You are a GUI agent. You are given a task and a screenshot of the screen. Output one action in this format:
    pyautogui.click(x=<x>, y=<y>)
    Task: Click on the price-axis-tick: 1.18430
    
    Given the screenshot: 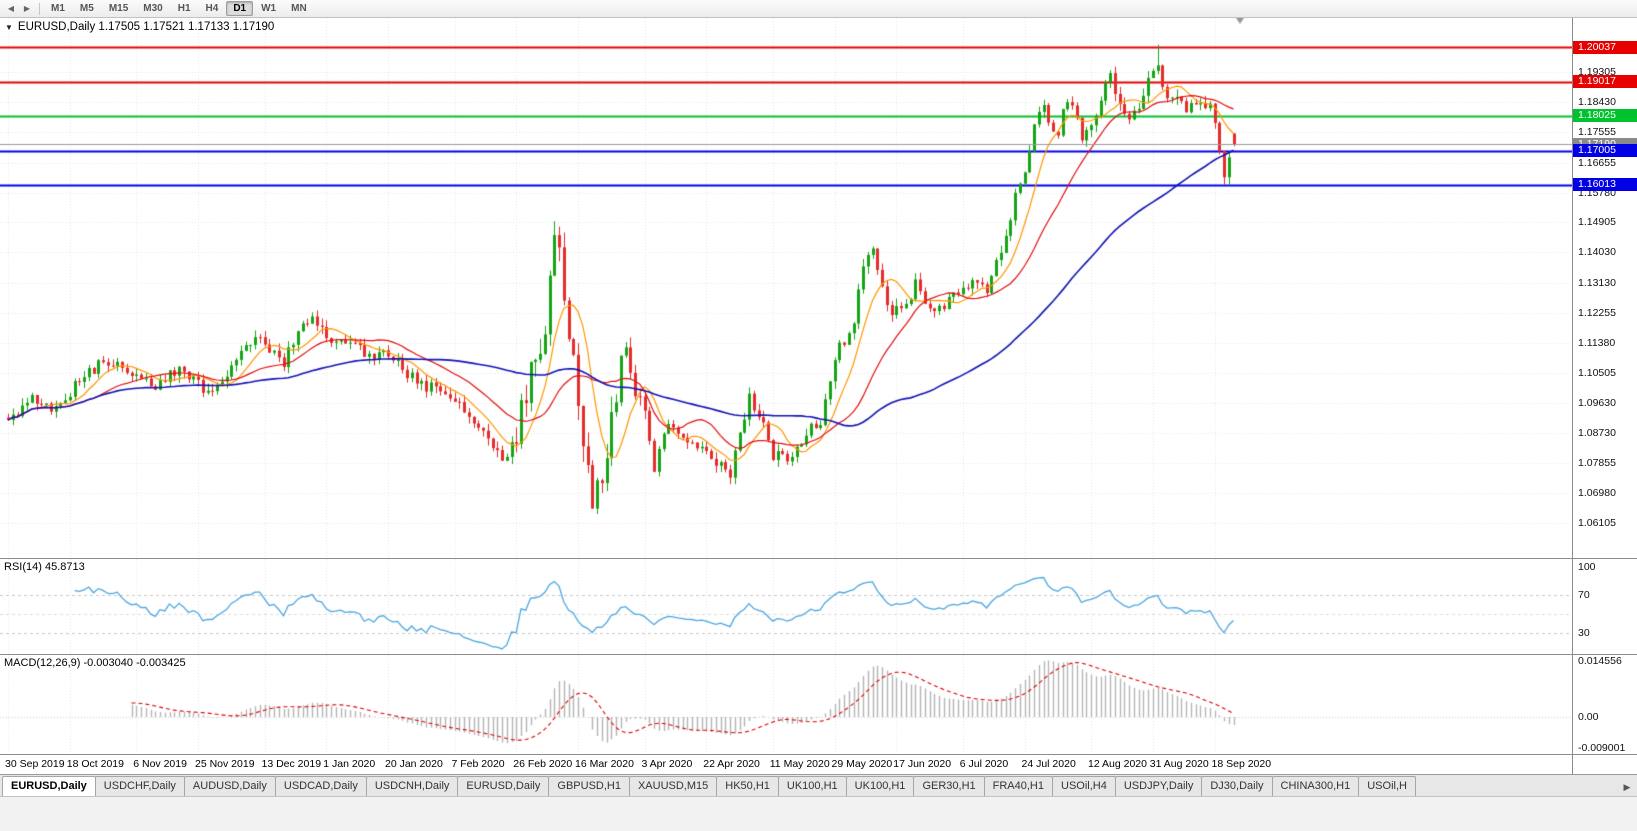 What is the action you would take?
    pyautogui.click(x=1597, y=102)
    